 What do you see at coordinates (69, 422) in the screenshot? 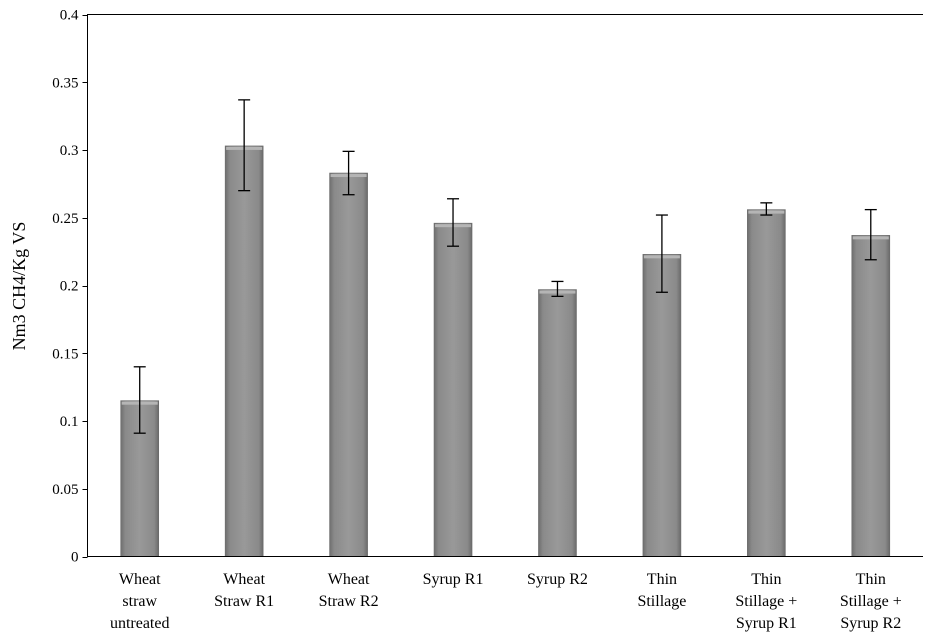
I see `y-tick-label: 0.1` at bounding box center [69, 422].